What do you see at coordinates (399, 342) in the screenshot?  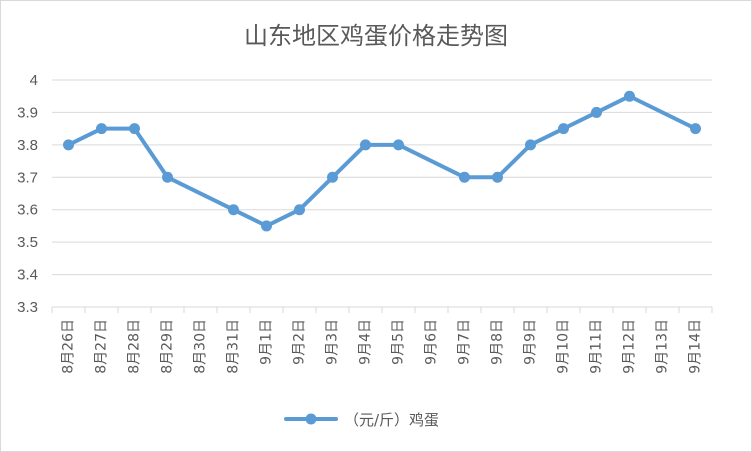 I see `x-tick-label: 9月5日` at bounding box center [399, 342].